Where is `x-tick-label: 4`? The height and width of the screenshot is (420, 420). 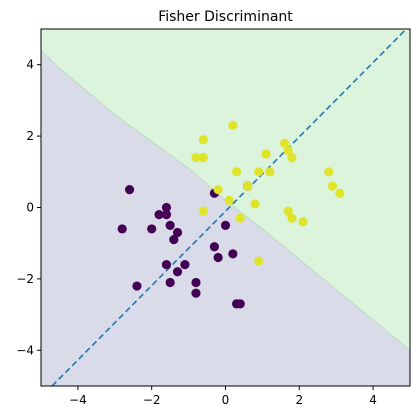 x-tick-label: 4 is located at coordinates (373, 400).